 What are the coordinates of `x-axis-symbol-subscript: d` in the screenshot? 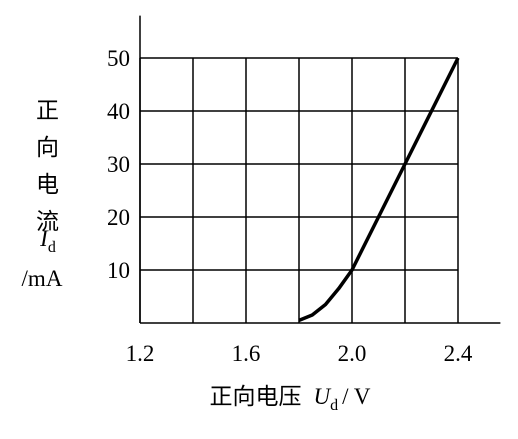 It's located at (334, 405).